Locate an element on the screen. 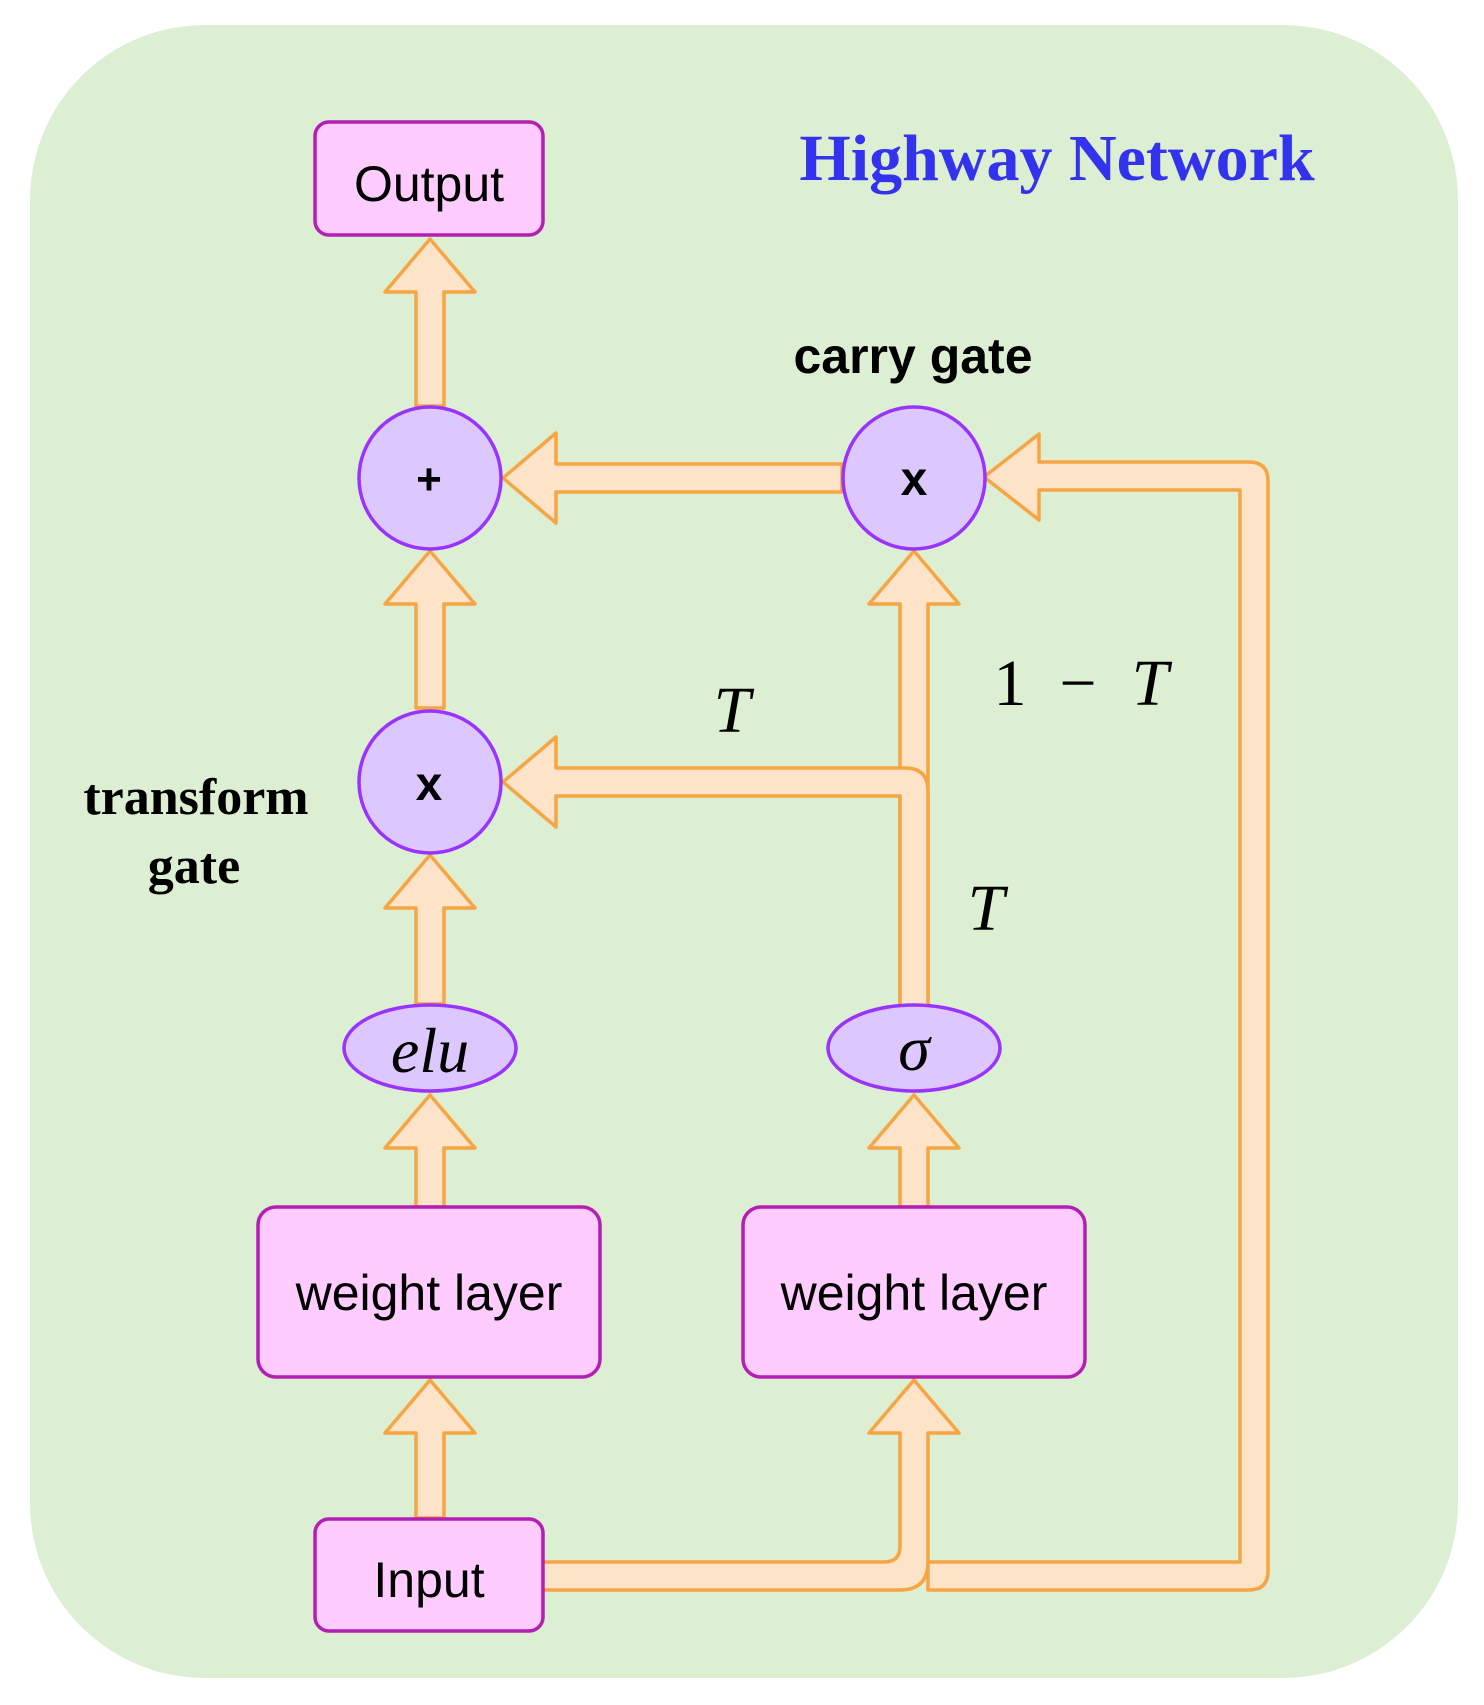 The height and width of the screenshot is (1705, 1484). arrow-carry-mult-to-plus is located at coordinates (672, 478).